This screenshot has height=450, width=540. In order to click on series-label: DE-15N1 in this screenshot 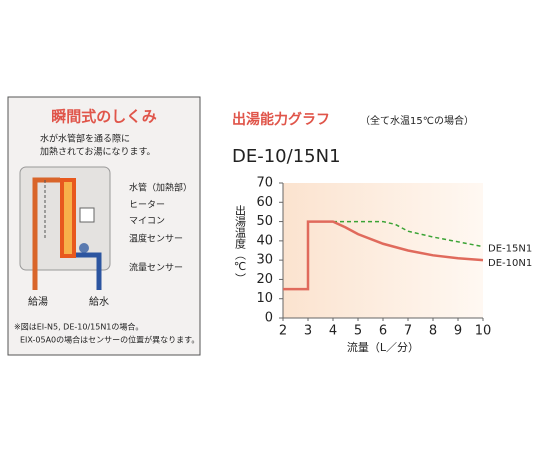, I will do `click(510, 249)`.